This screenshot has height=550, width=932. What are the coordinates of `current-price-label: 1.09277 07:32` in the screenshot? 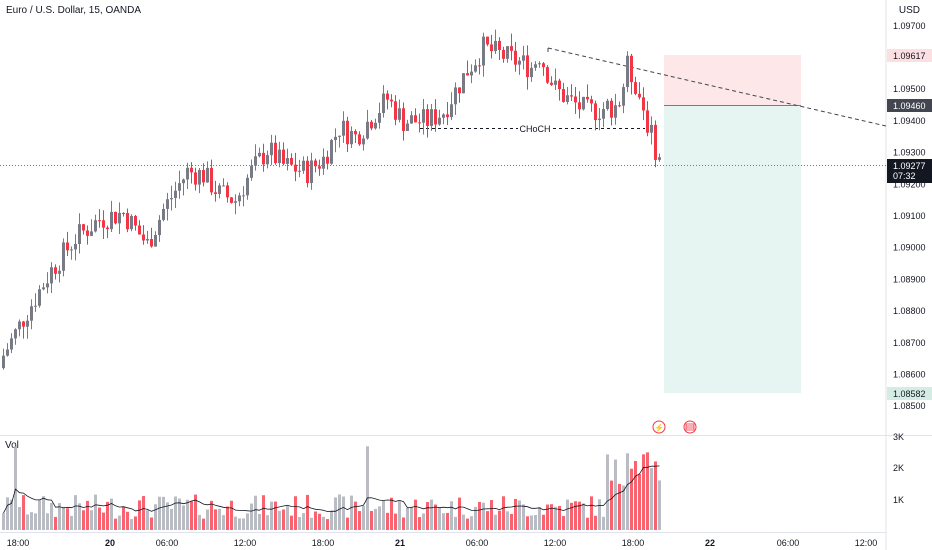 It's located at (909, 171).